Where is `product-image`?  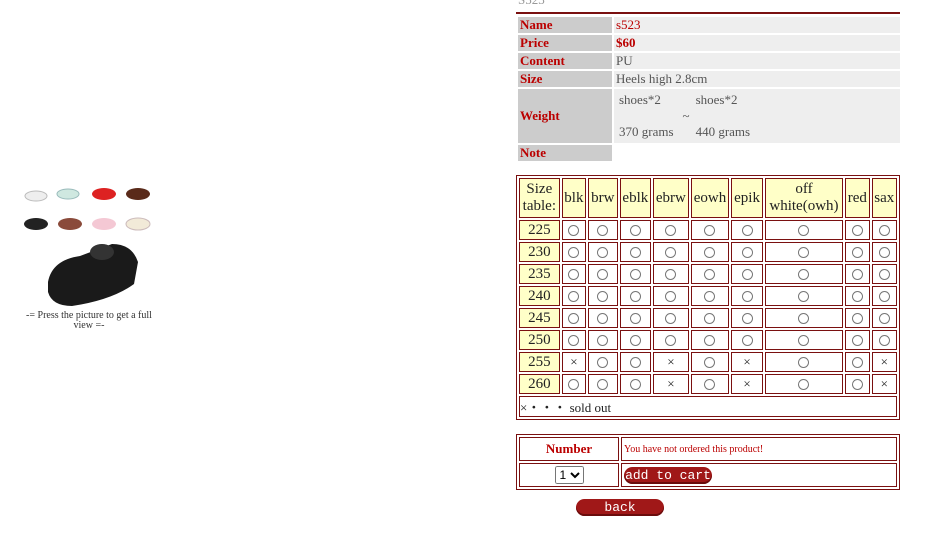 product-image is located at coordinates (89, 246).